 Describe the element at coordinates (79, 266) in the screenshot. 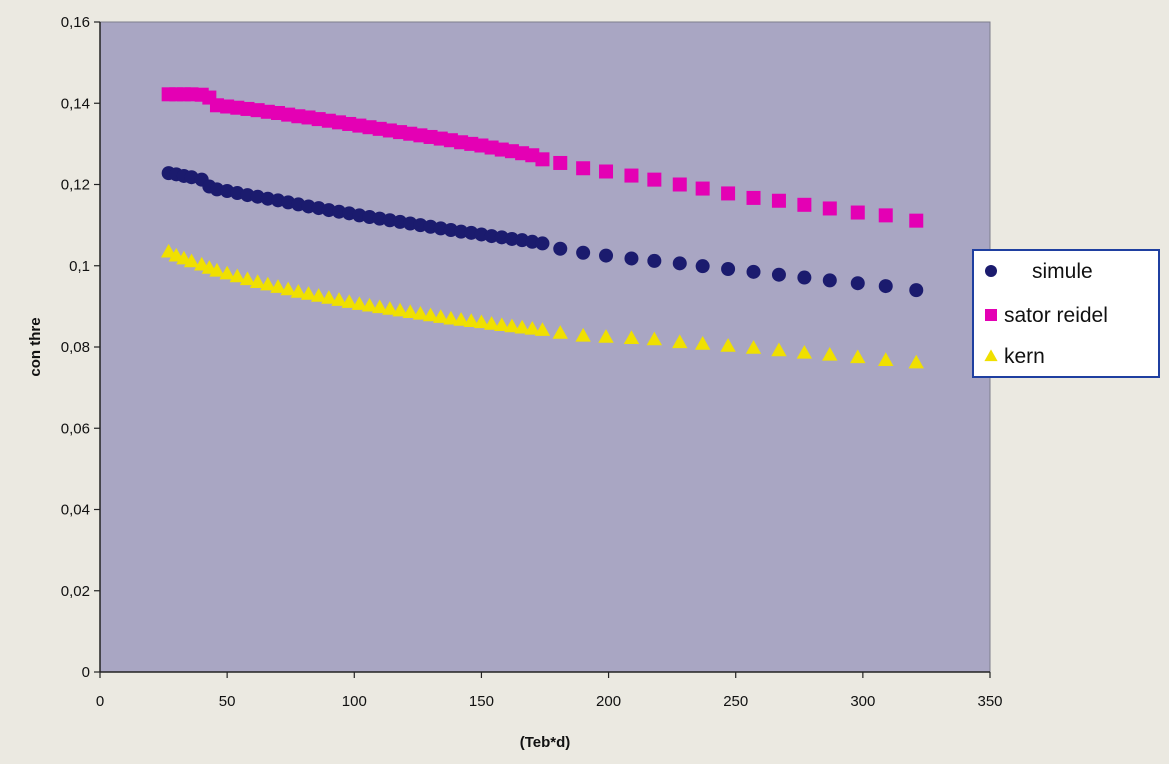

I see `y-tick-label: 0,1` at that location.